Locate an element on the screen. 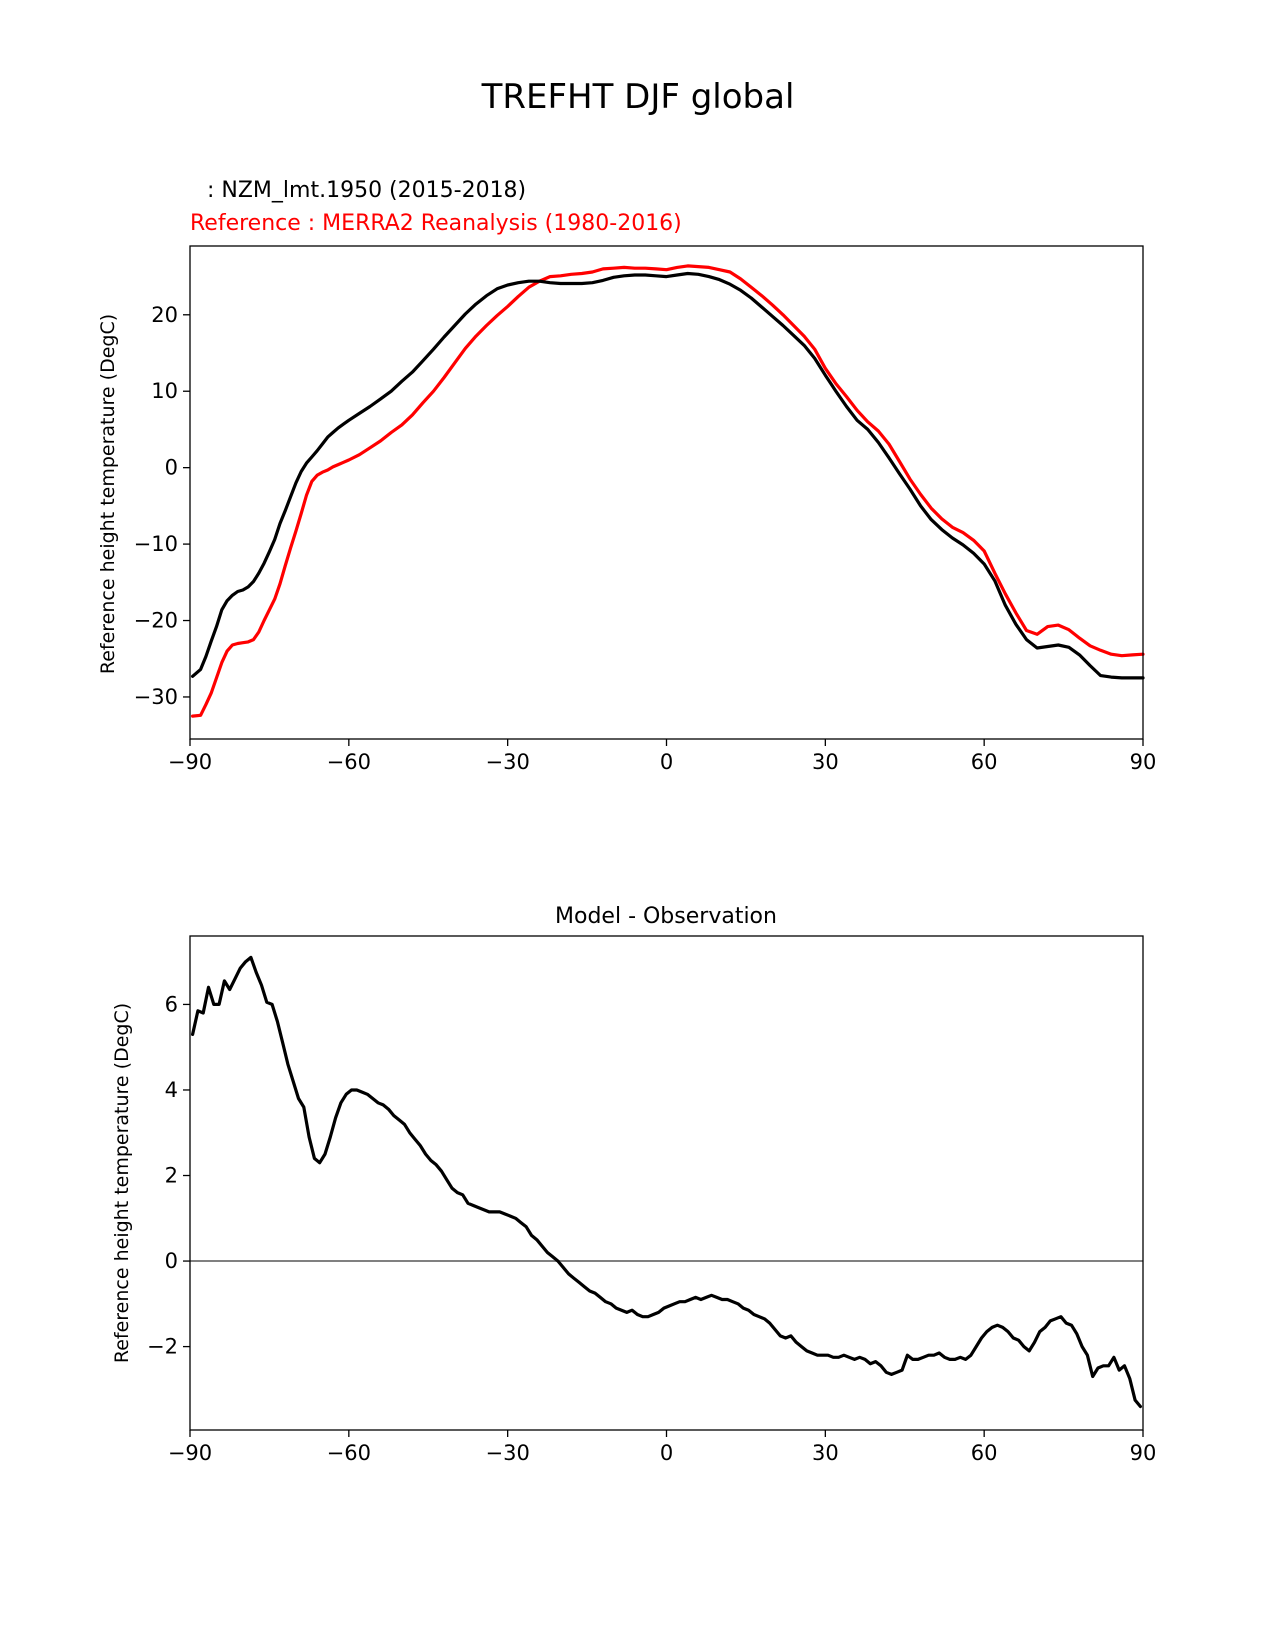 Image resolution: width=1275 pixels, height=1650 pixels. top-x-tick-label: 30 is located at coordinates (825, 762).